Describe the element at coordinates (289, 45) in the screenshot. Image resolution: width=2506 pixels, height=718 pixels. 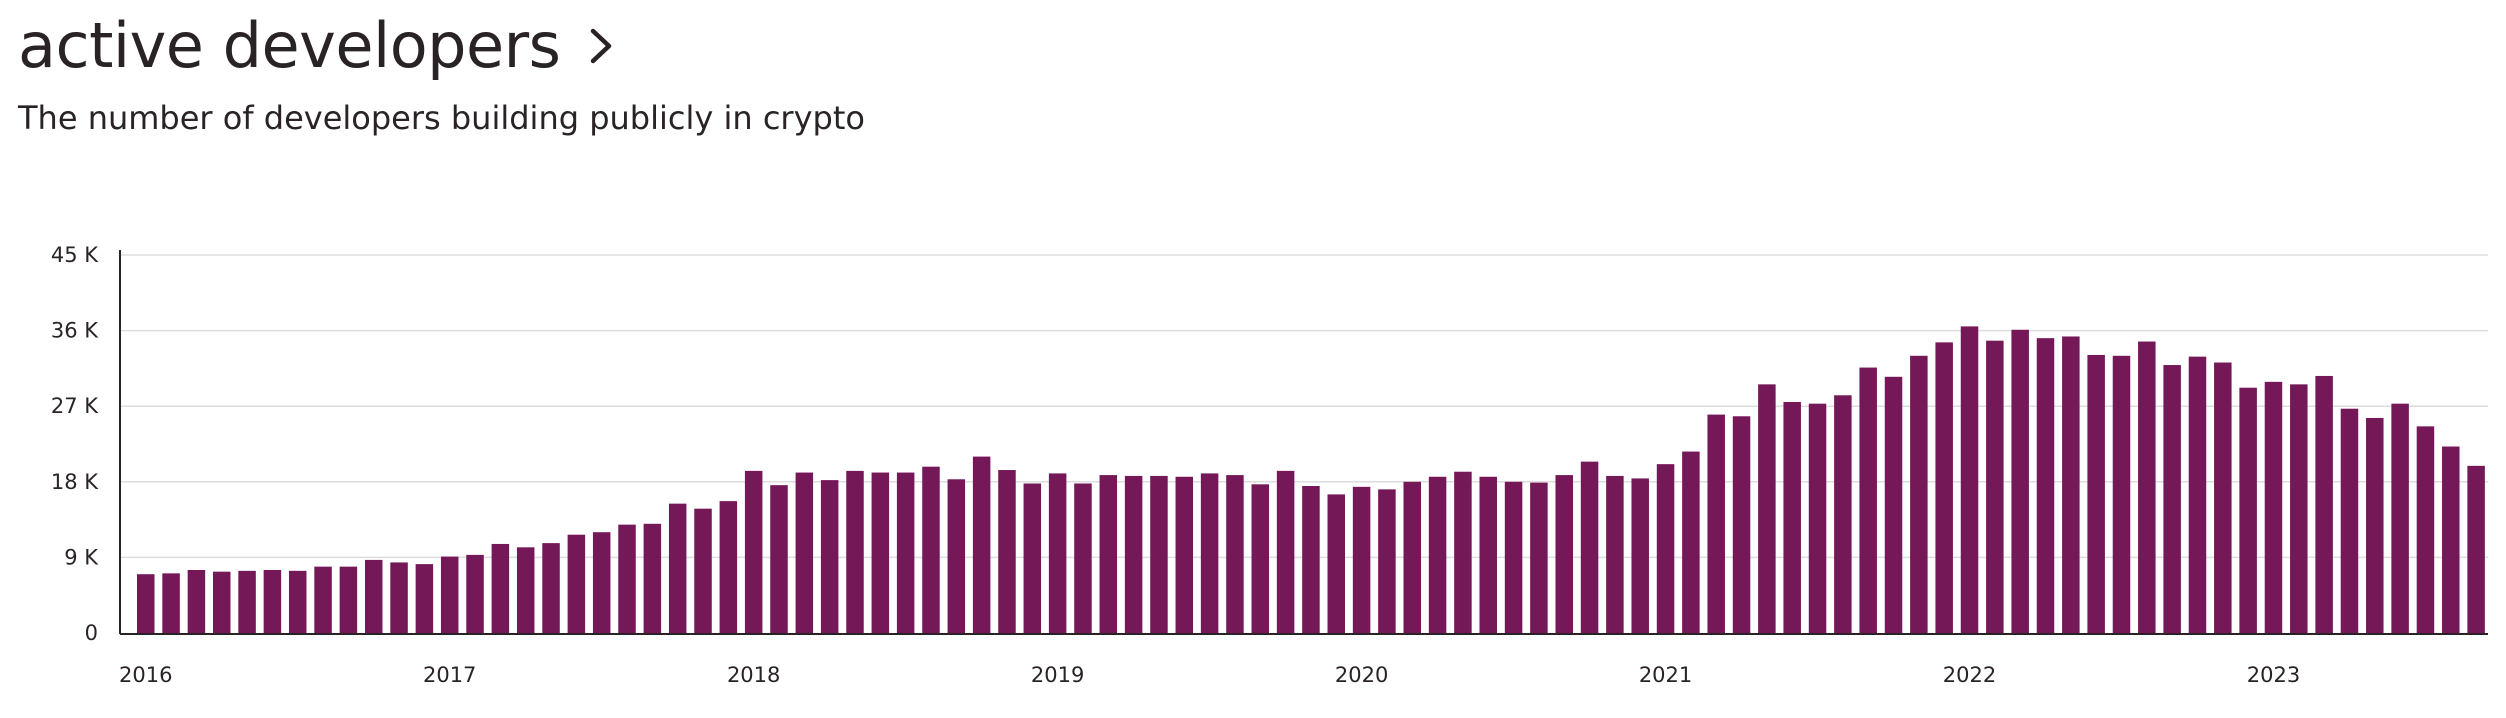
I see `chart-title: active developers` at that location.